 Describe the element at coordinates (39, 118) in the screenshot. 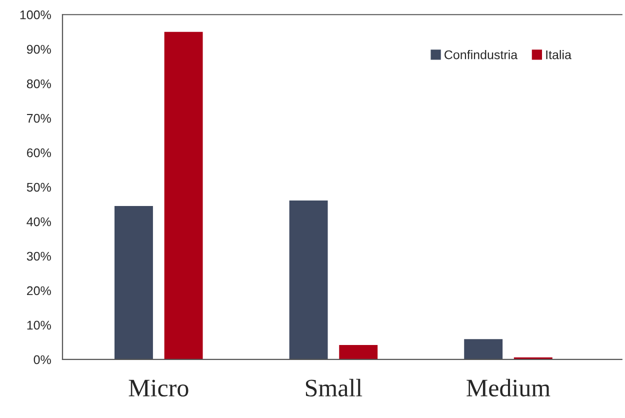

I see `y-tick-label: 70%` at that location.